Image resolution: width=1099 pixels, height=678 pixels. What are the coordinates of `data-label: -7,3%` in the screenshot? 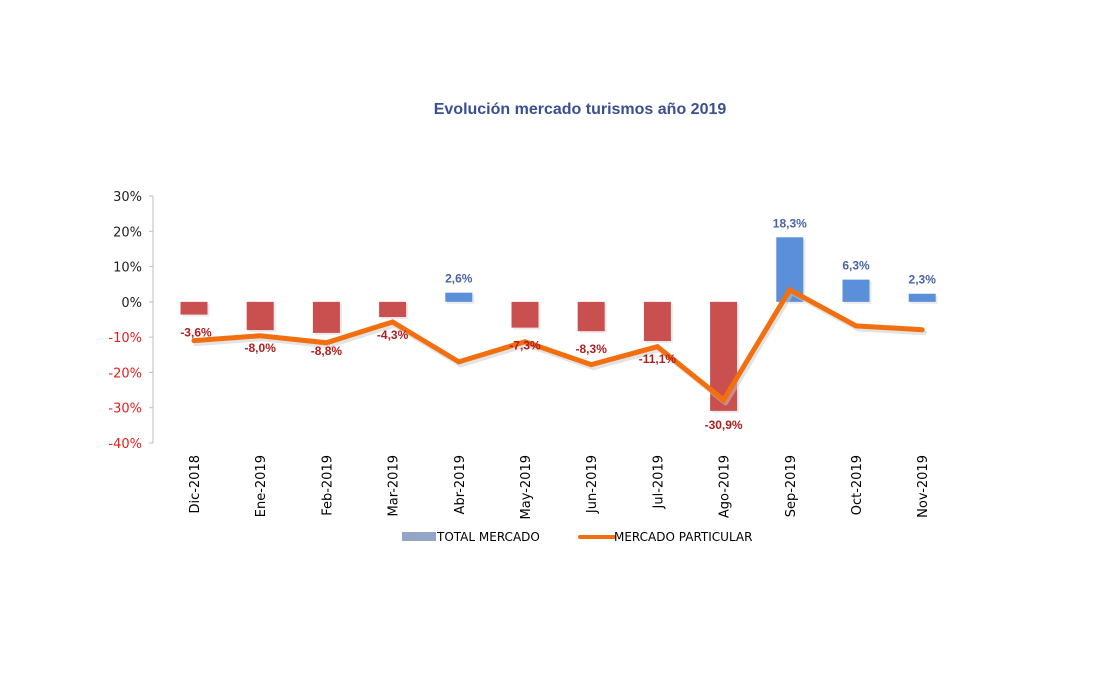 It's located at (525, 346).